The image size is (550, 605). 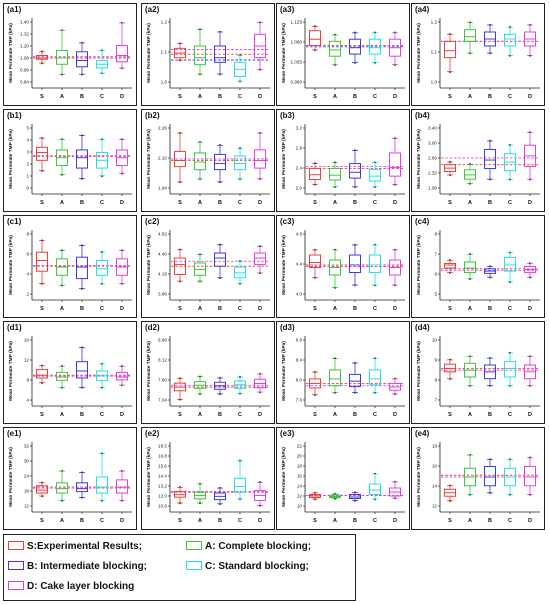 What do you see at coordinates (162, 188) in the screenshot?
I see `y-tick-label: 1.94` at bounding box center [162, 188].